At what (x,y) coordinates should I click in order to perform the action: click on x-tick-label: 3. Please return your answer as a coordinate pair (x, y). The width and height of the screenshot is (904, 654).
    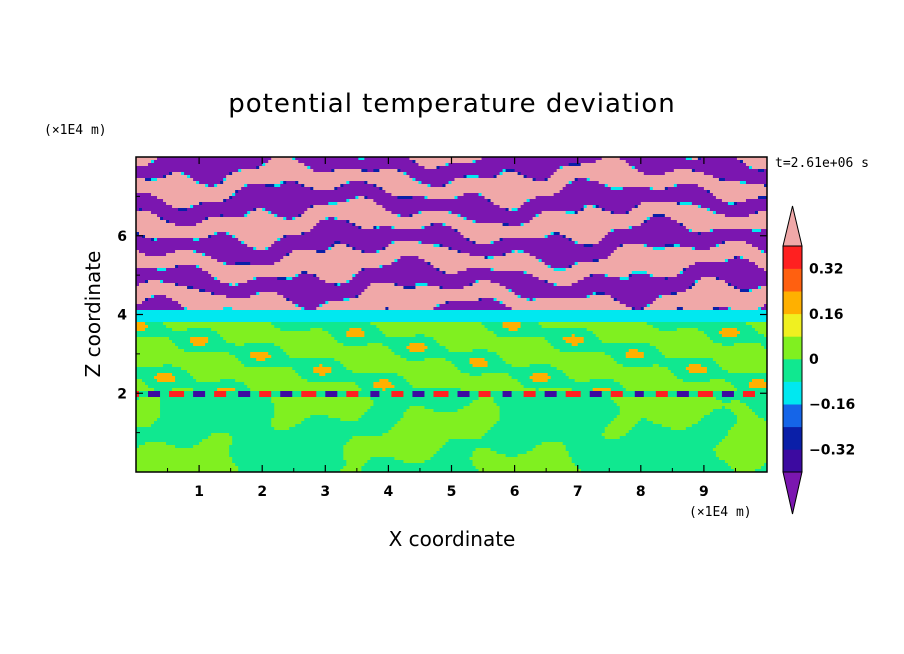
    Looking at the image, I should click on (325, 492).